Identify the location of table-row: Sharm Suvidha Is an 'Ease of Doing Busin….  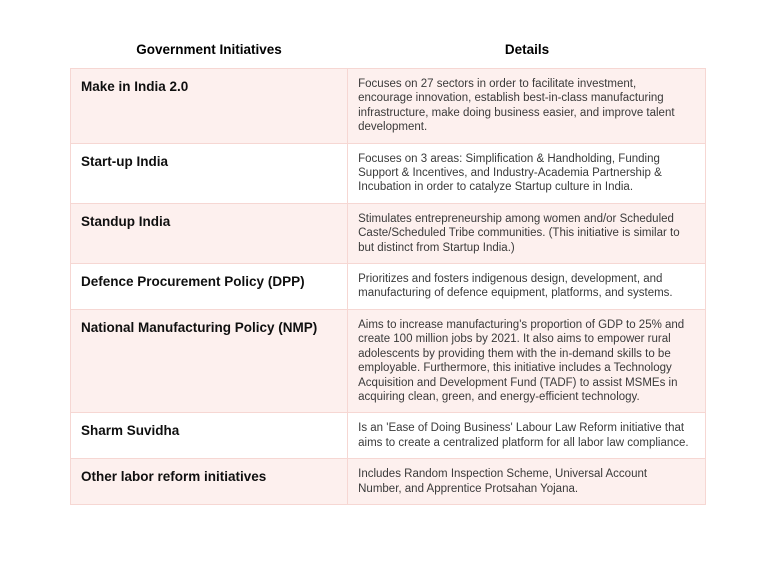
(388, 435).